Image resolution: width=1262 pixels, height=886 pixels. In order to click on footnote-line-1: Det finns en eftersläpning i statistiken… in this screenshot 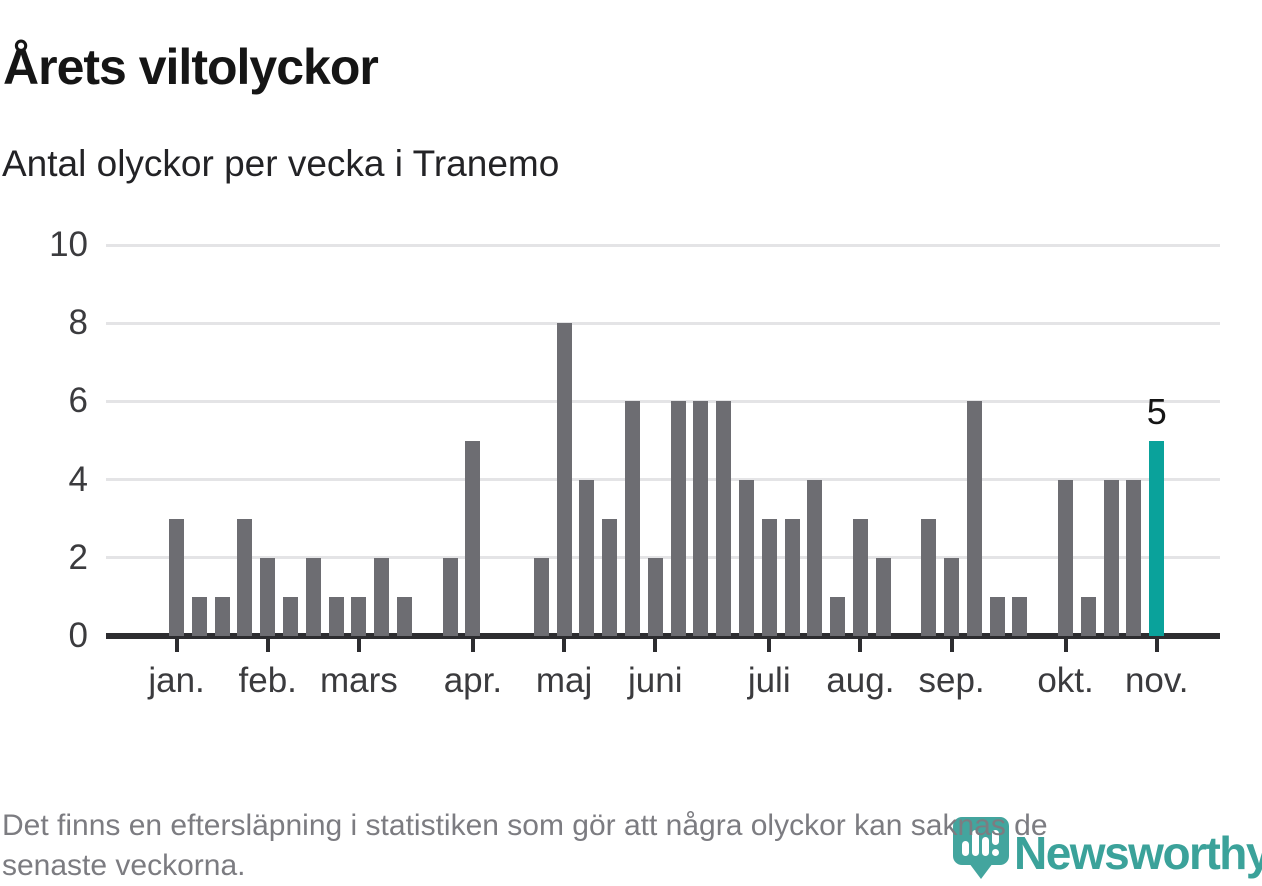, I will do `click(525, 825)`.